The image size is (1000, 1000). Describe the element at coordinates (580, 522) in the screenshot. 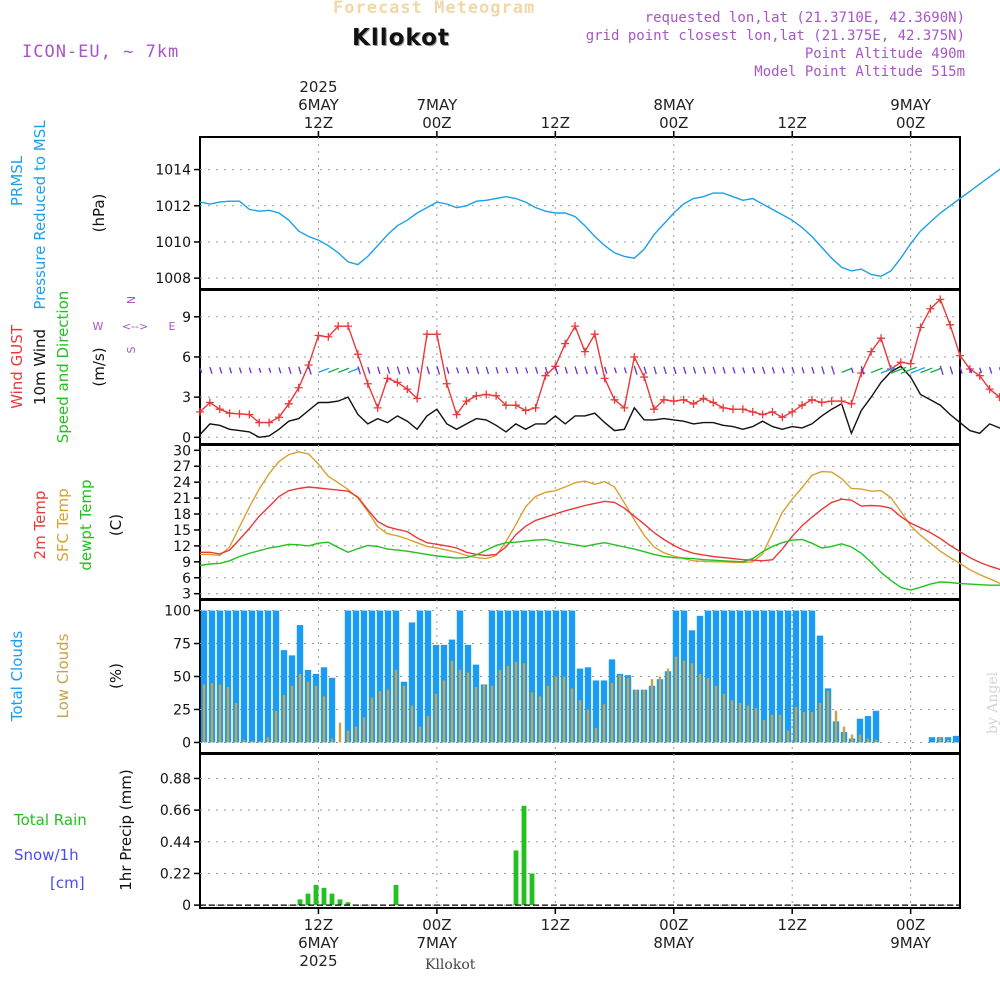

I see `temp-frame` at that location.